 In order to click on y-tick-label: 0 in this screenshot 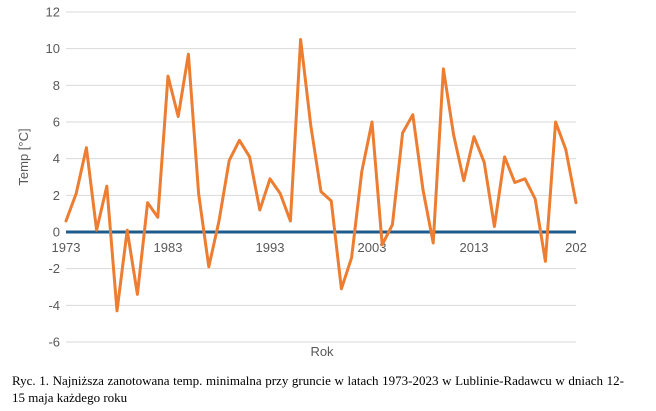, I will do `click(56, 232)`.